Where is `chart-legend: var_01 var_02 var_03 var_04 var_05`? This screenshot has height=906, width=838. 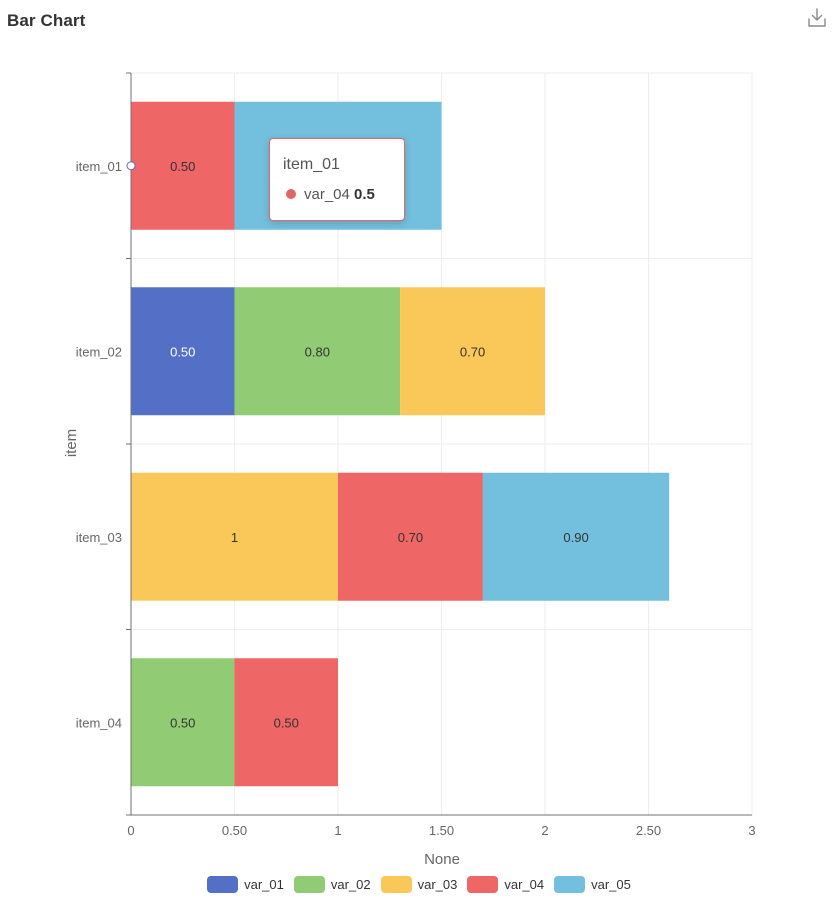 chart-legend: var_01 var_02 var_03 var_04 var_05 is located at coordinates (419, 885).